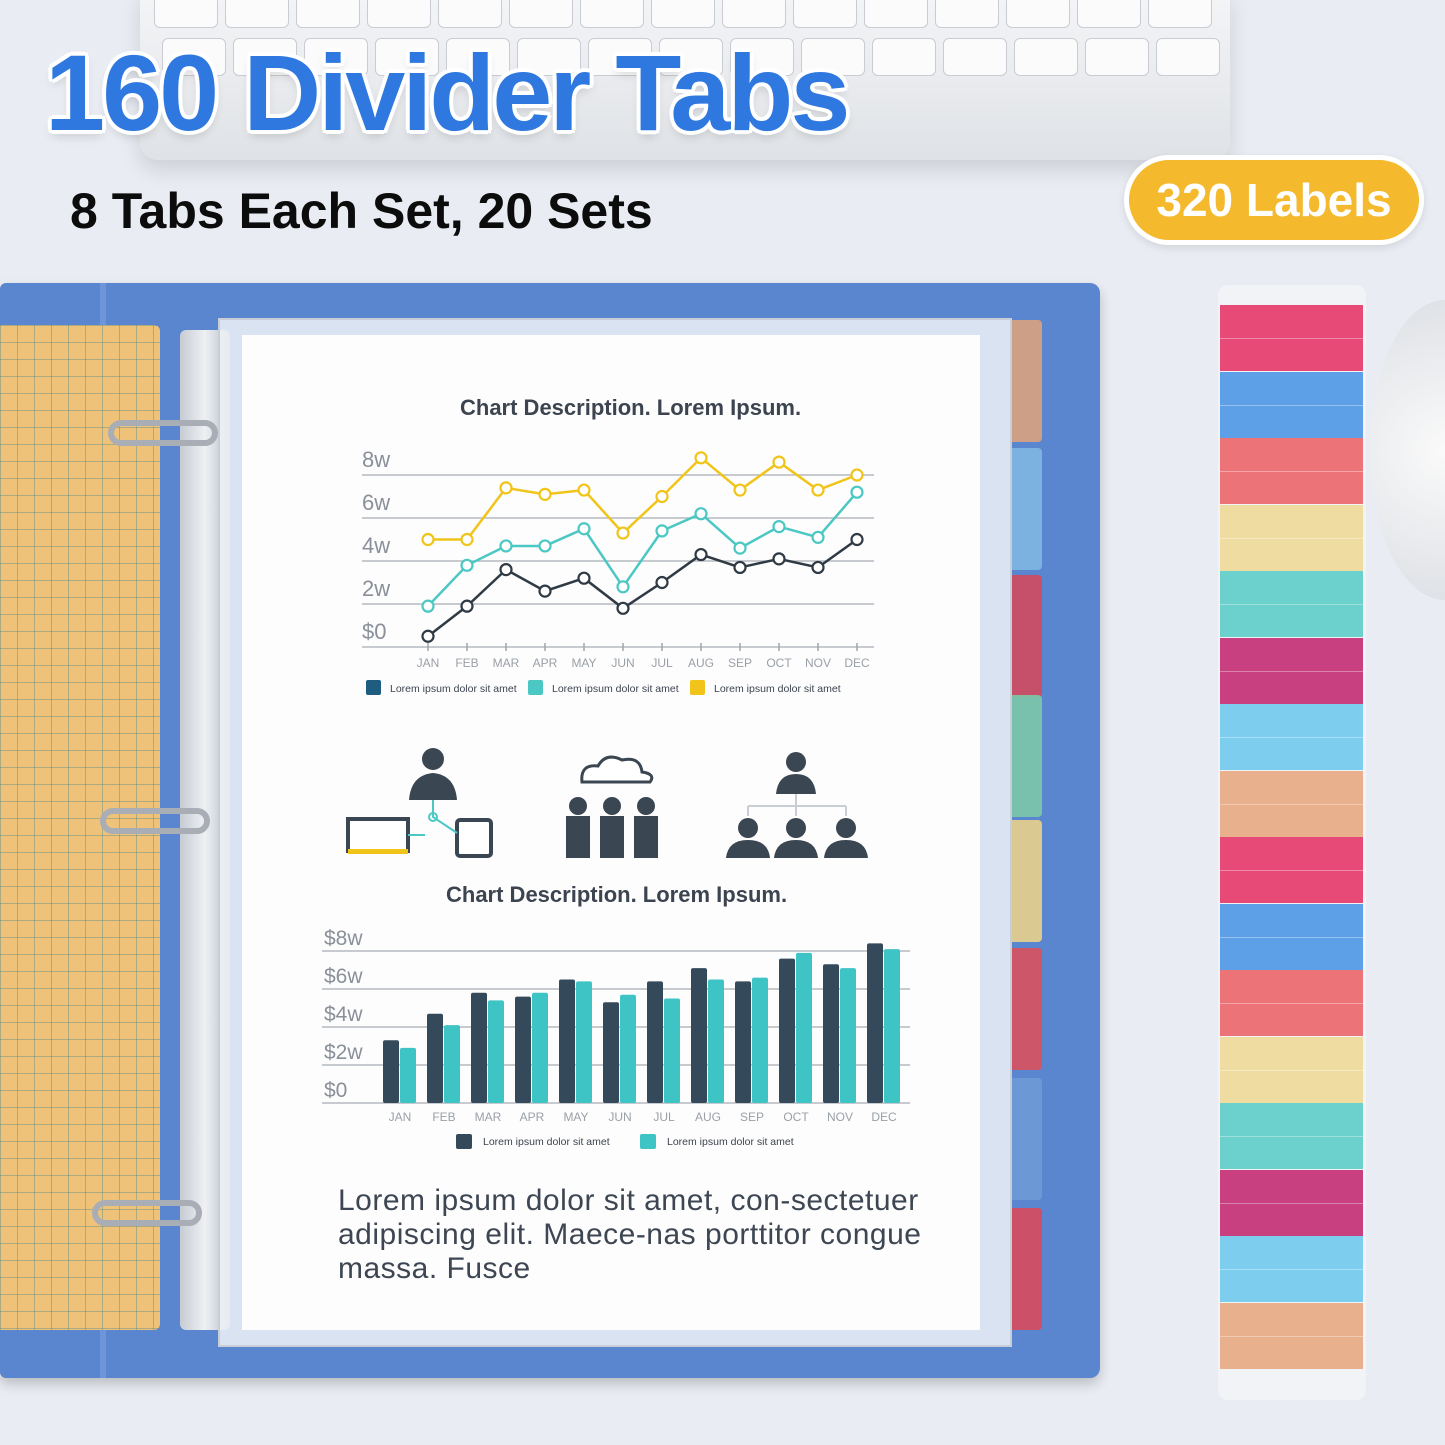 This screenshot has width=1445, height=1445. What do you see at coordinates (447, 92) in the screenshot?
I see `headline: 160 Divider Tabs` at bounding box center [447, 92].